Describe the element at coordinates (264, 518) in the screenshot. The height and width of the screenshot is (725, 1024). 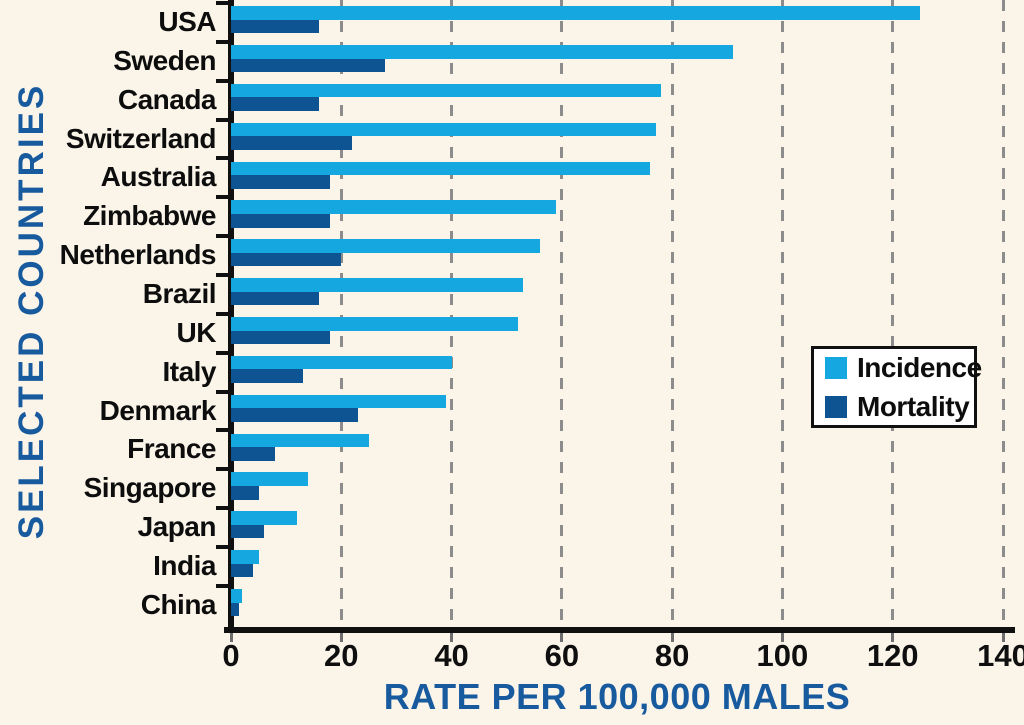
I see `incidence-bar-japan` at that location.